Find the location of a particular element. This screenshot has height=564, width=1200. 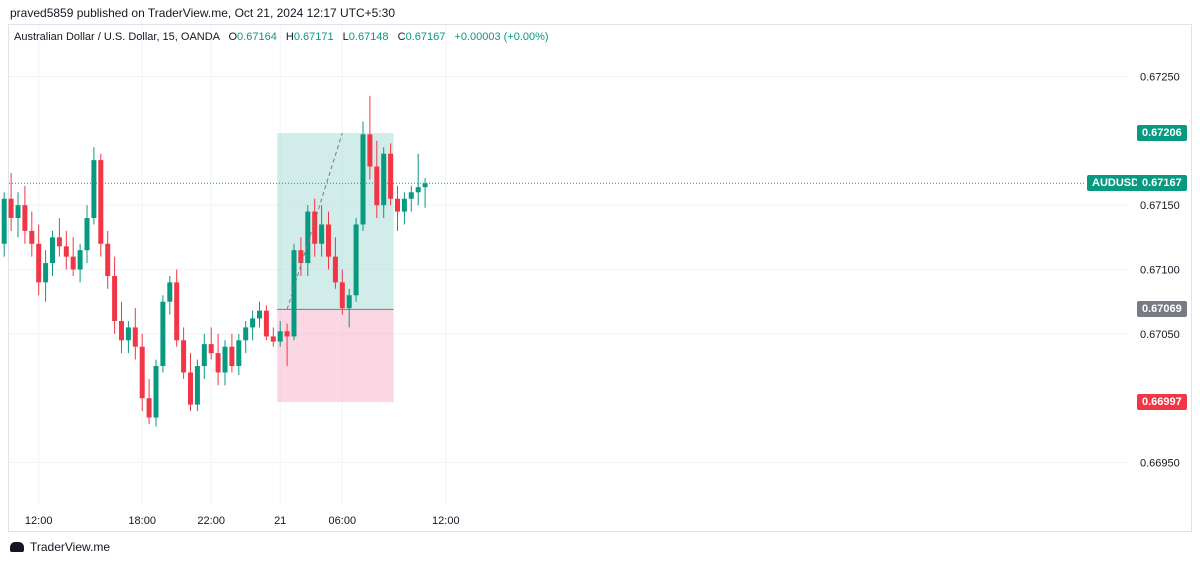

entry-price-tag: 0.67069 is located at coordinates (1162, 309).